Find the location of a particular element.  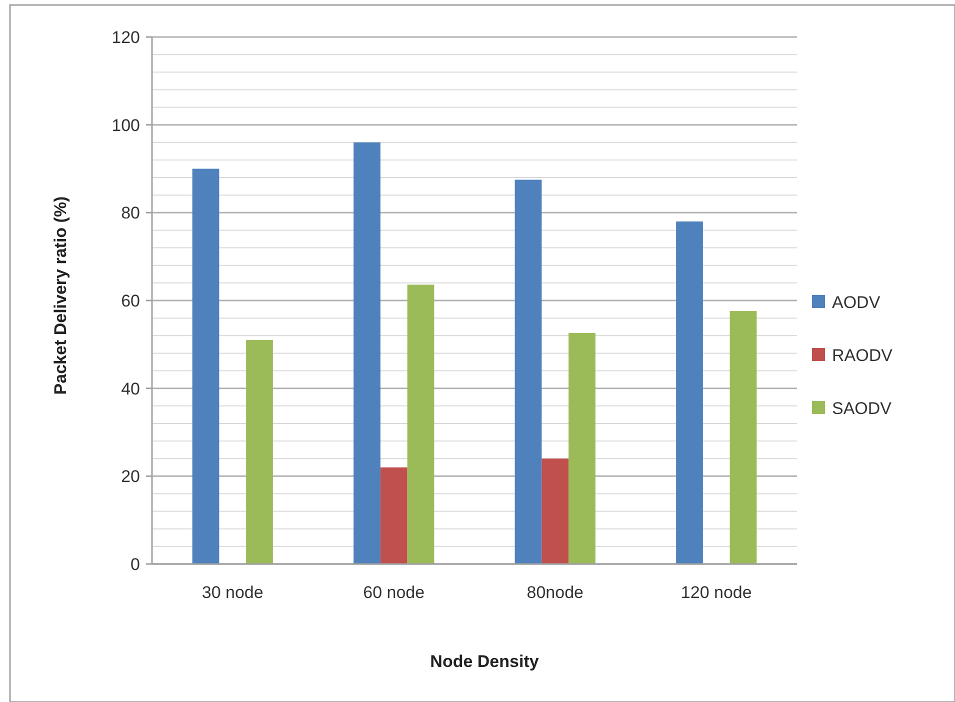

y-tick-label: 80 is located at coordinates (130, 213).